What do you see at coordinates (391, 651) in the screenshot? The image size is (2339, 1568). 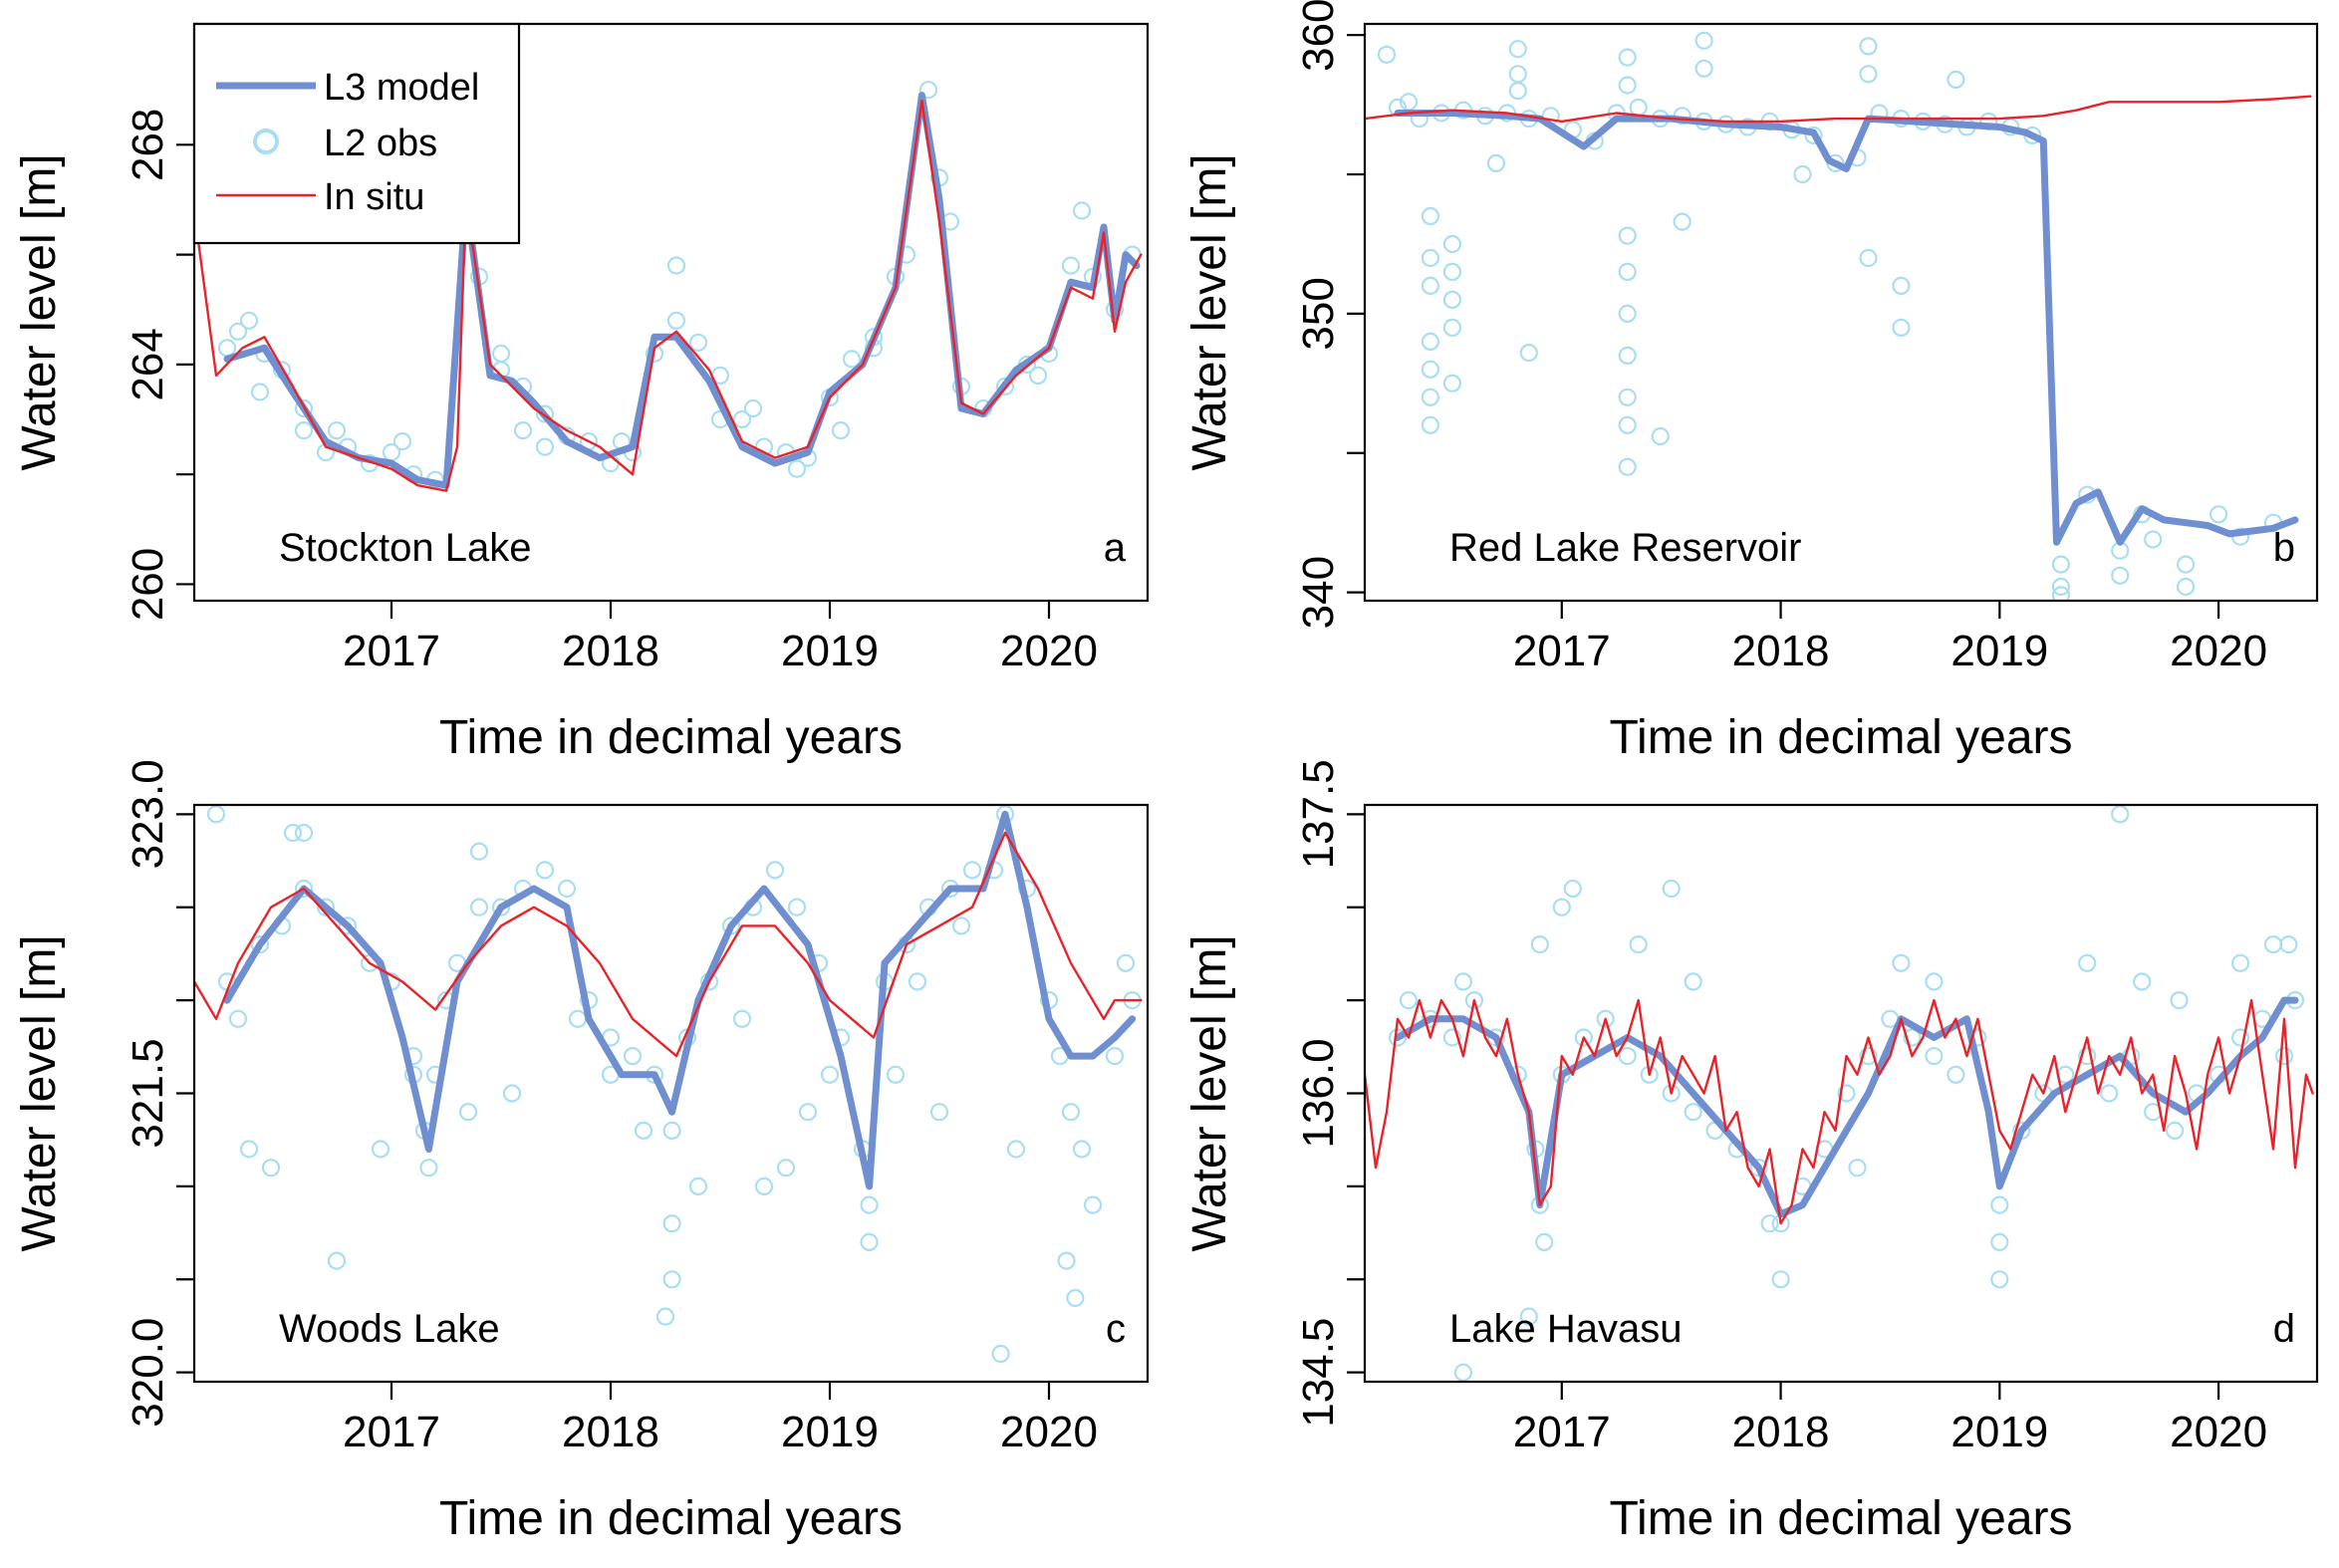 I see `x-tick-label: 2017` at bounding box center [391, 651].